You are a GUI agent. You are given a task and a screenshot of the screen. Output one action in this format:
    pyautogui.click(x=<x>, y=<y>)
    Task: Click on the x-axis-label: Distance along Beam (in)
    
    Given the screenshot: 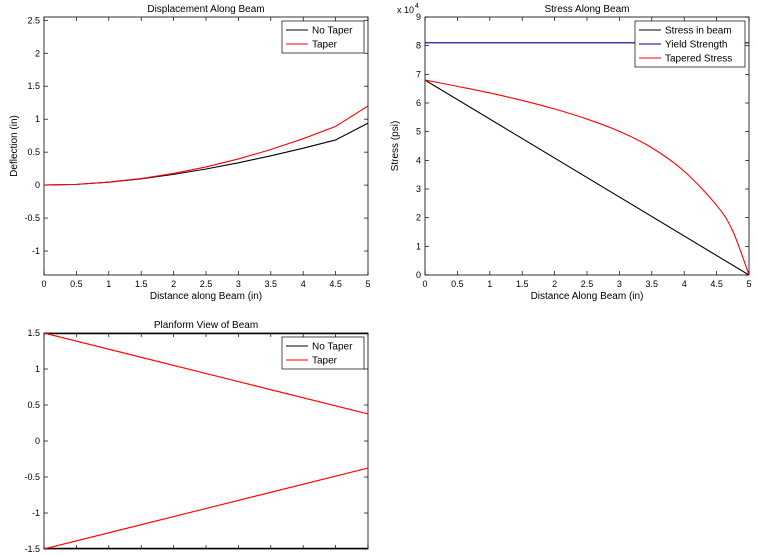 What is the action you would take?
    pyautogui.click(x=206, y=296)
    